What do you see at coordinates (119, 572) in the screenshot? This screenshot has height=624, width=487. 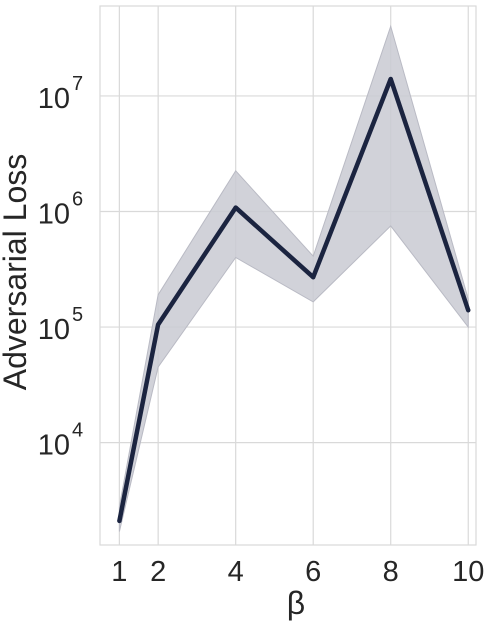 I see `x-tick-label: 1` at bounding box center [119, 572].